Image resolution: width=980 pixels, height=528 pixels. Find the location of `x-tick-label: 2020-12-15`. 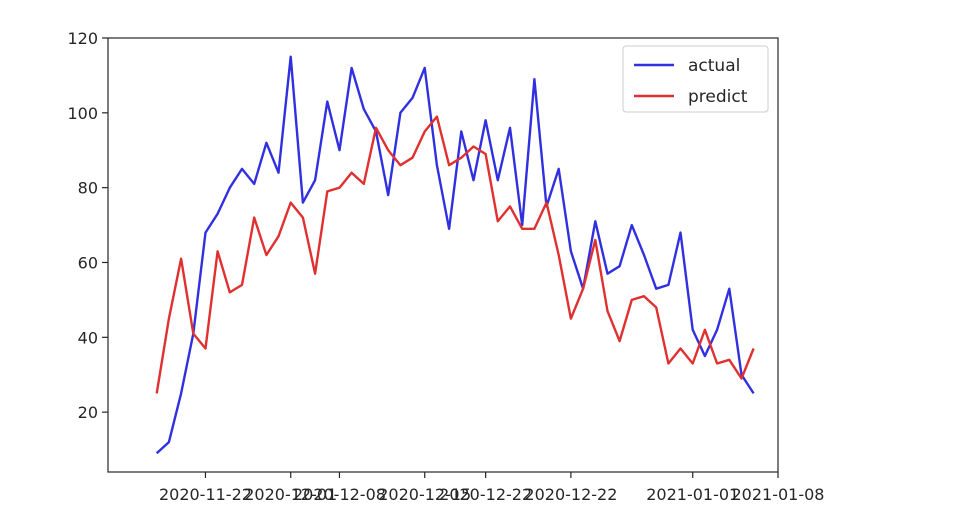

x-tick-label: 2020-12-15 is located at coordinates (424, 494).